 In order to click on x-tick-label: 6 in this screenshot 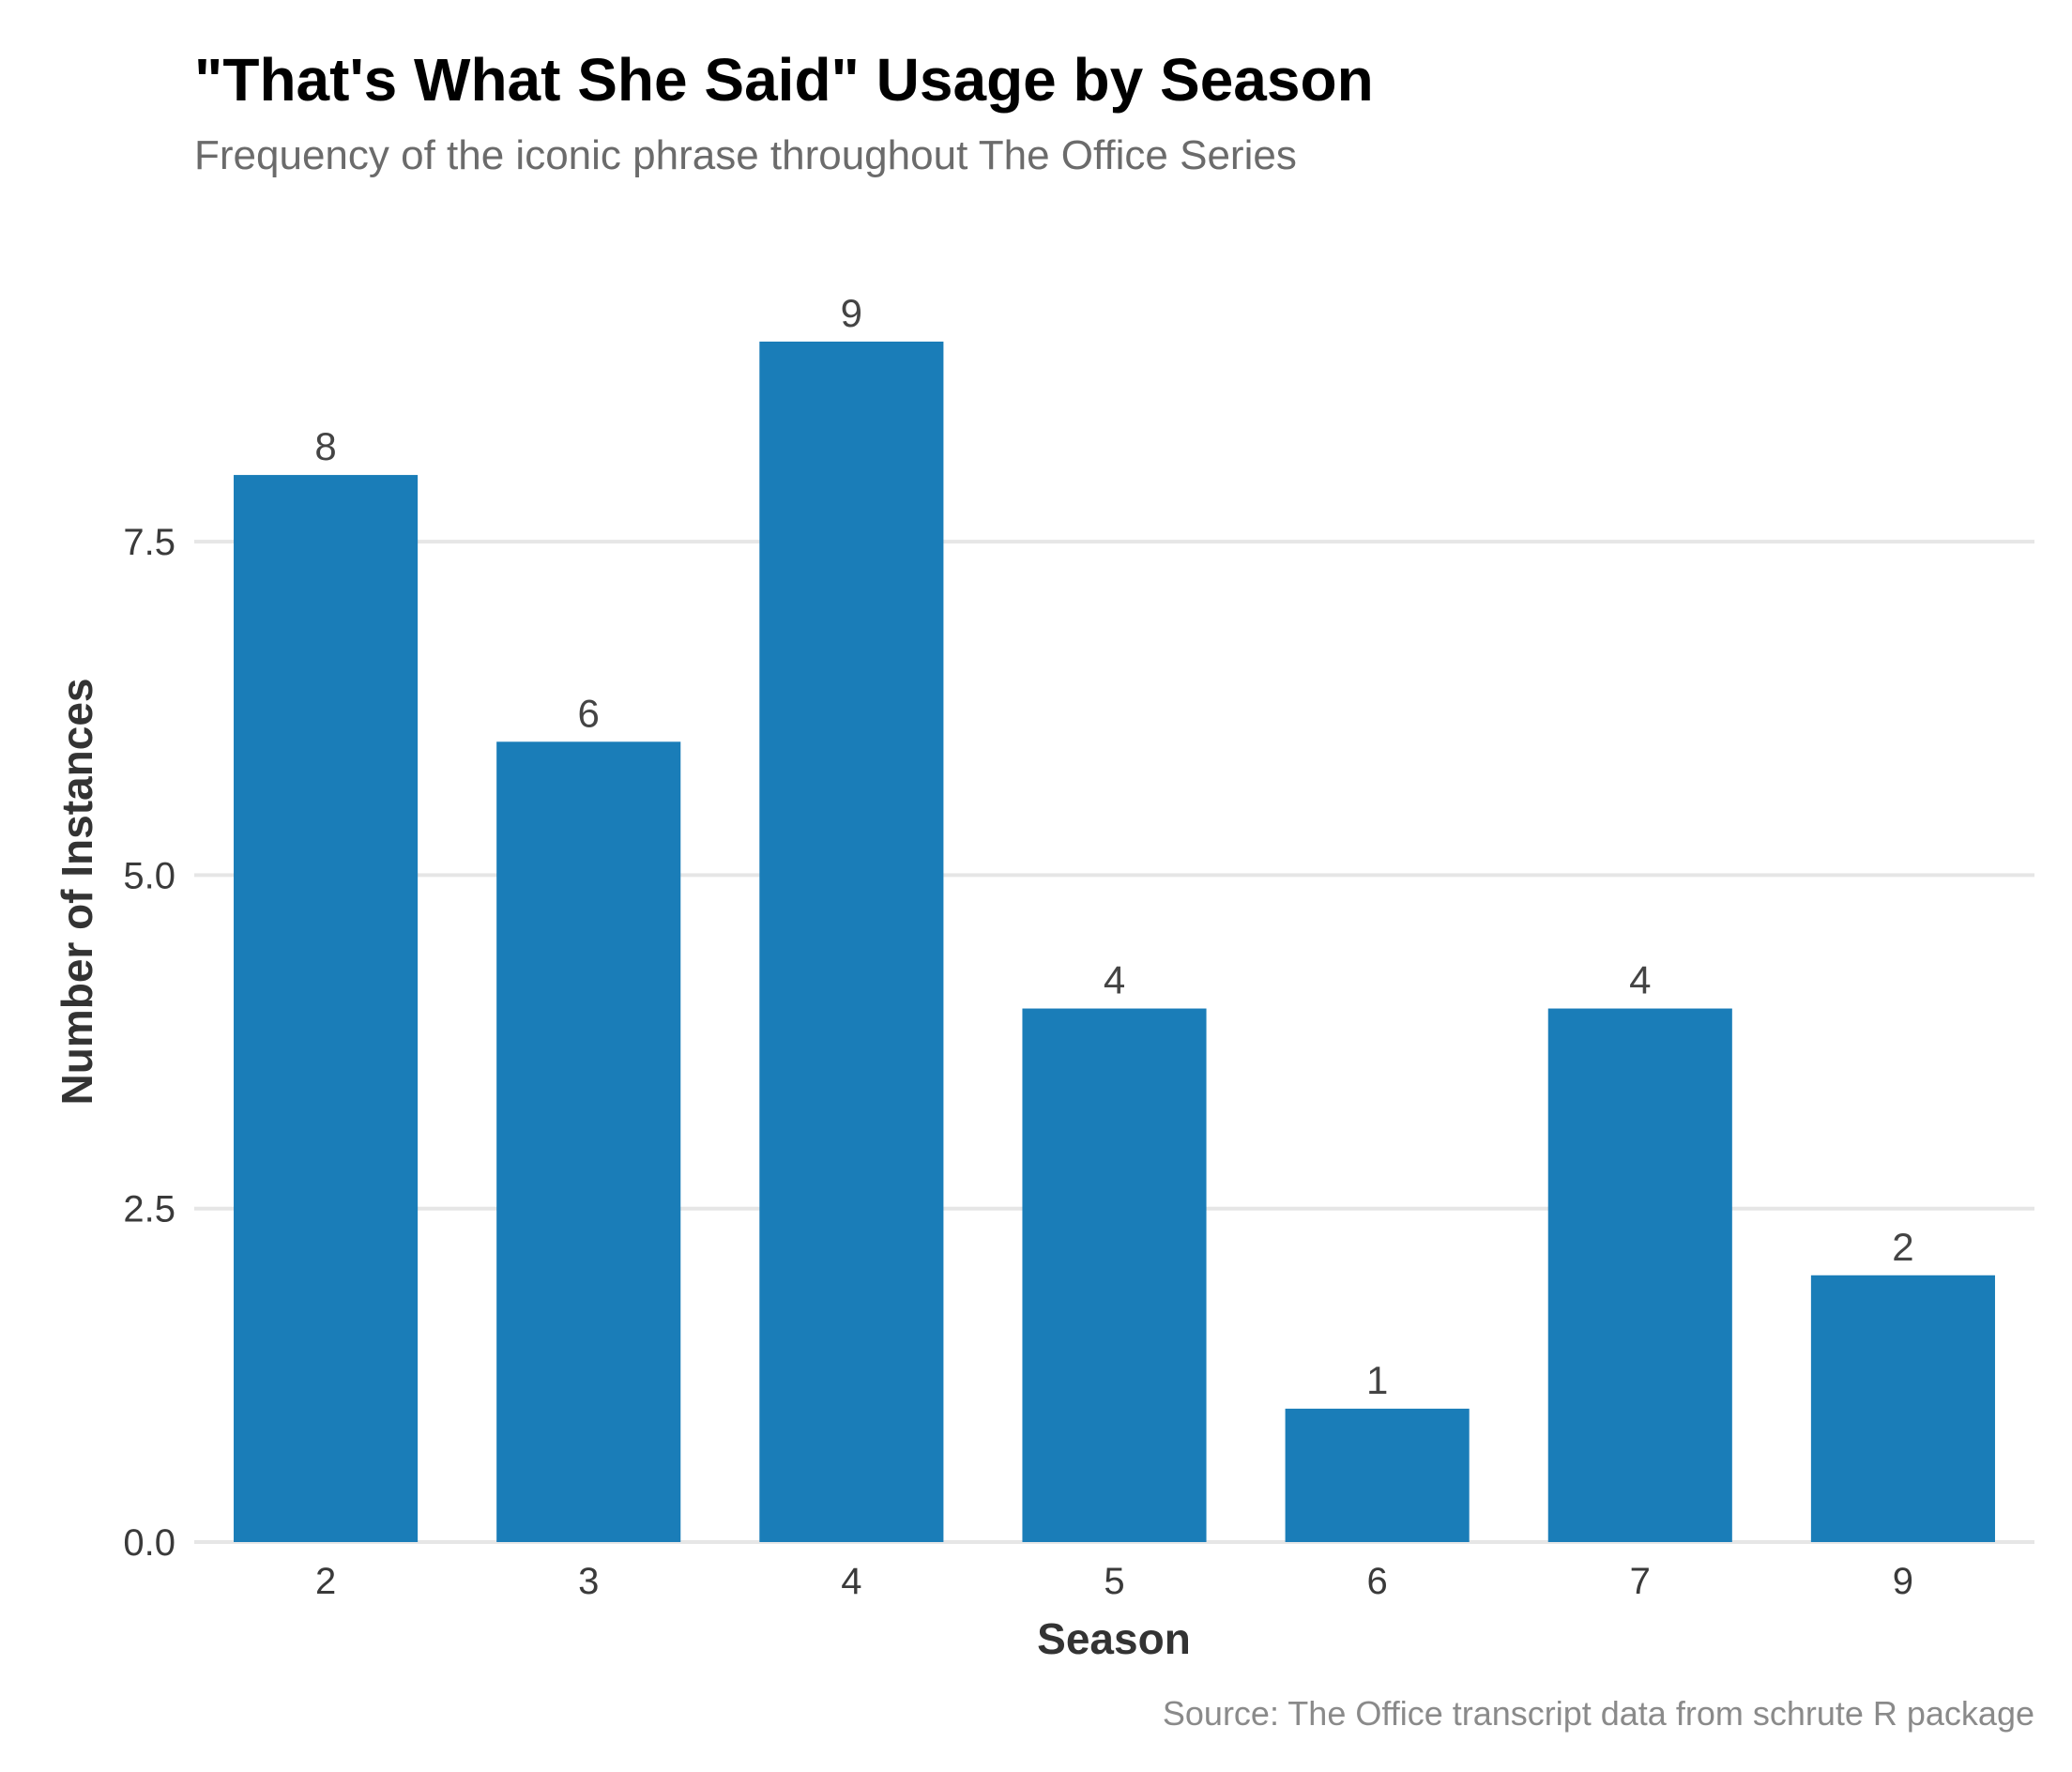, I will do `click(1377, 1581)`.